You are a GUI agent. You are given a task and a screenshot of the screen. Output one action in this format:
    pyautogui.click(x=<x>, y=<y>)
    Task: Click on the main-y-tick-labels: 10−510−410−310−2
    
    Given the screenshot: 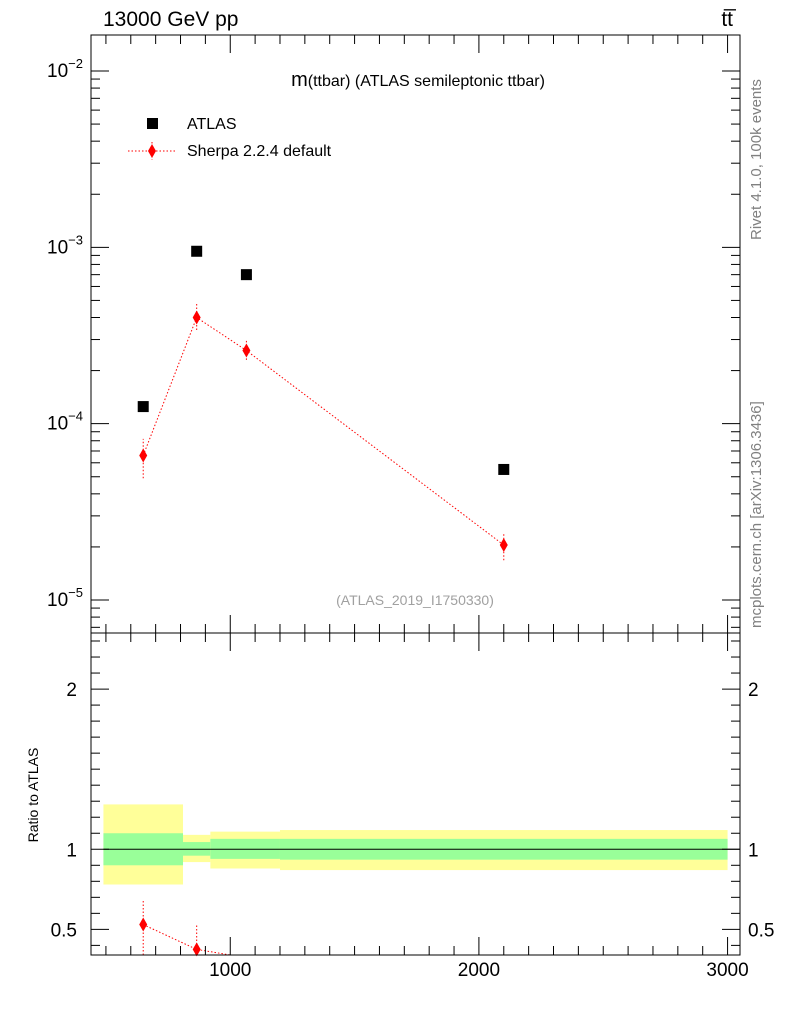 What is the action you would take?
    pyautogui.click(x=65, y=333)
    